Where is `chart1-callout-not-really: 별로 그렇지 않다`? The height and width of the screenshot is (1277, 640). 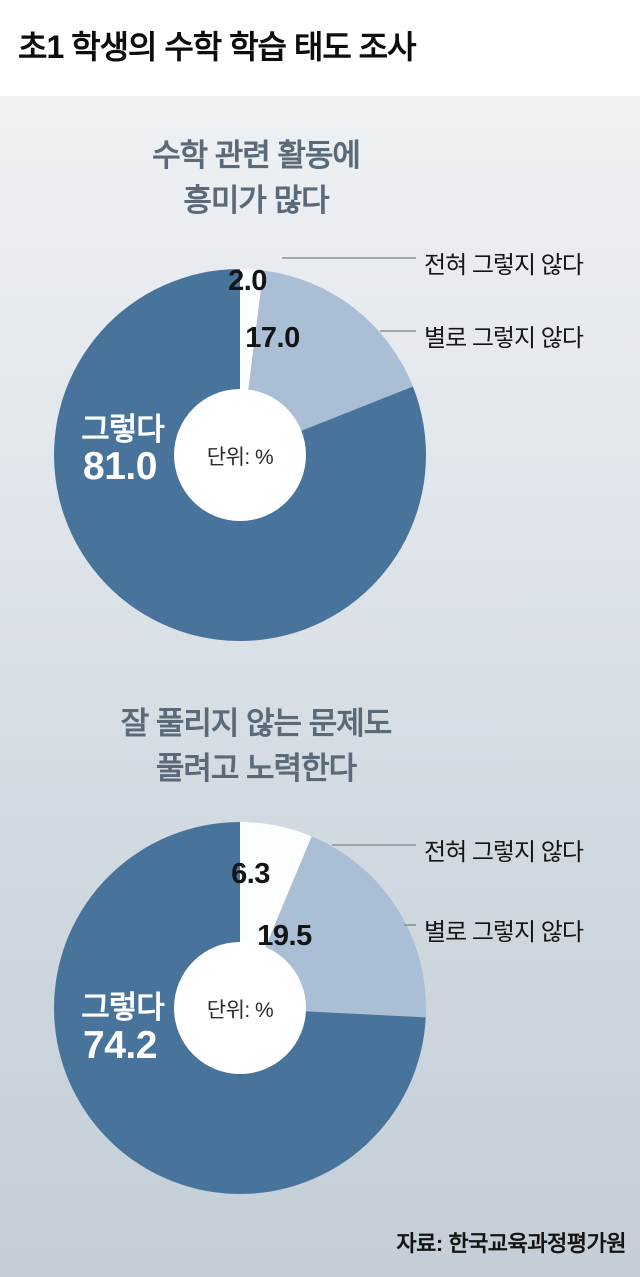
chart1-callout-not-really: 별로 그렇지 않다 is located at coordinates (504, 338).